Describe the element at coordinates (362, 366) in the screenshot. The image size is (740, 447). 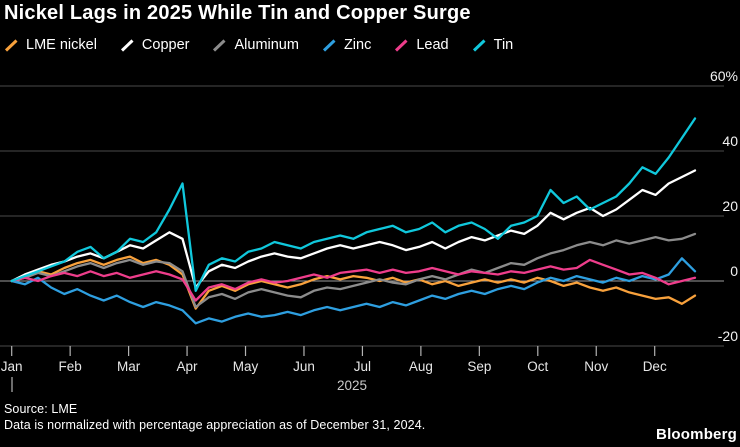
I see `x-axis-label-jul: Jul` at that location.